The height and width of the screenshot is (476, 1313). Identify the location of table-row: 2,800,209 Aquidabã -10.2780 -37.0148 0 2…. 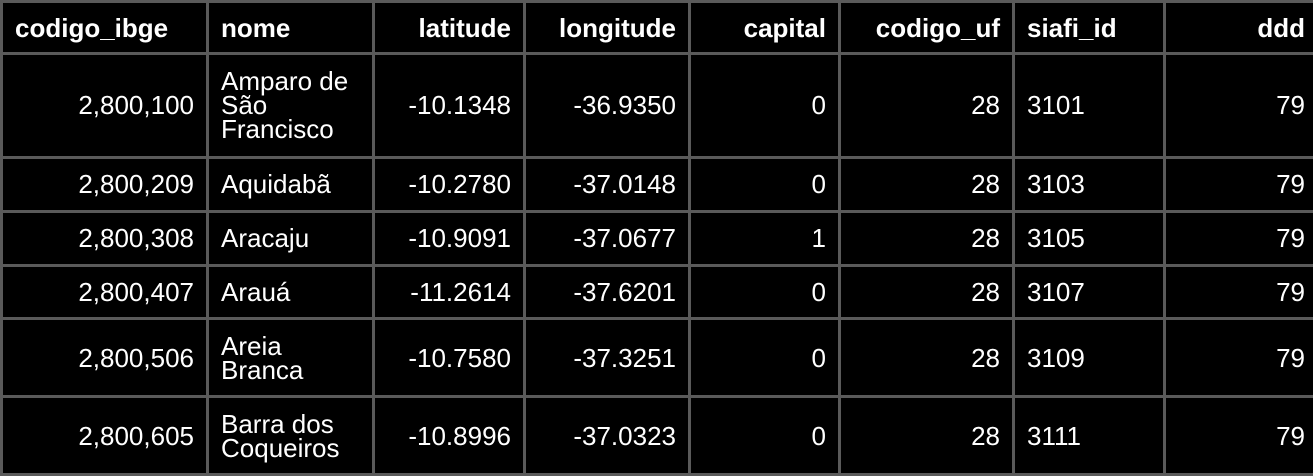
(656, 184).